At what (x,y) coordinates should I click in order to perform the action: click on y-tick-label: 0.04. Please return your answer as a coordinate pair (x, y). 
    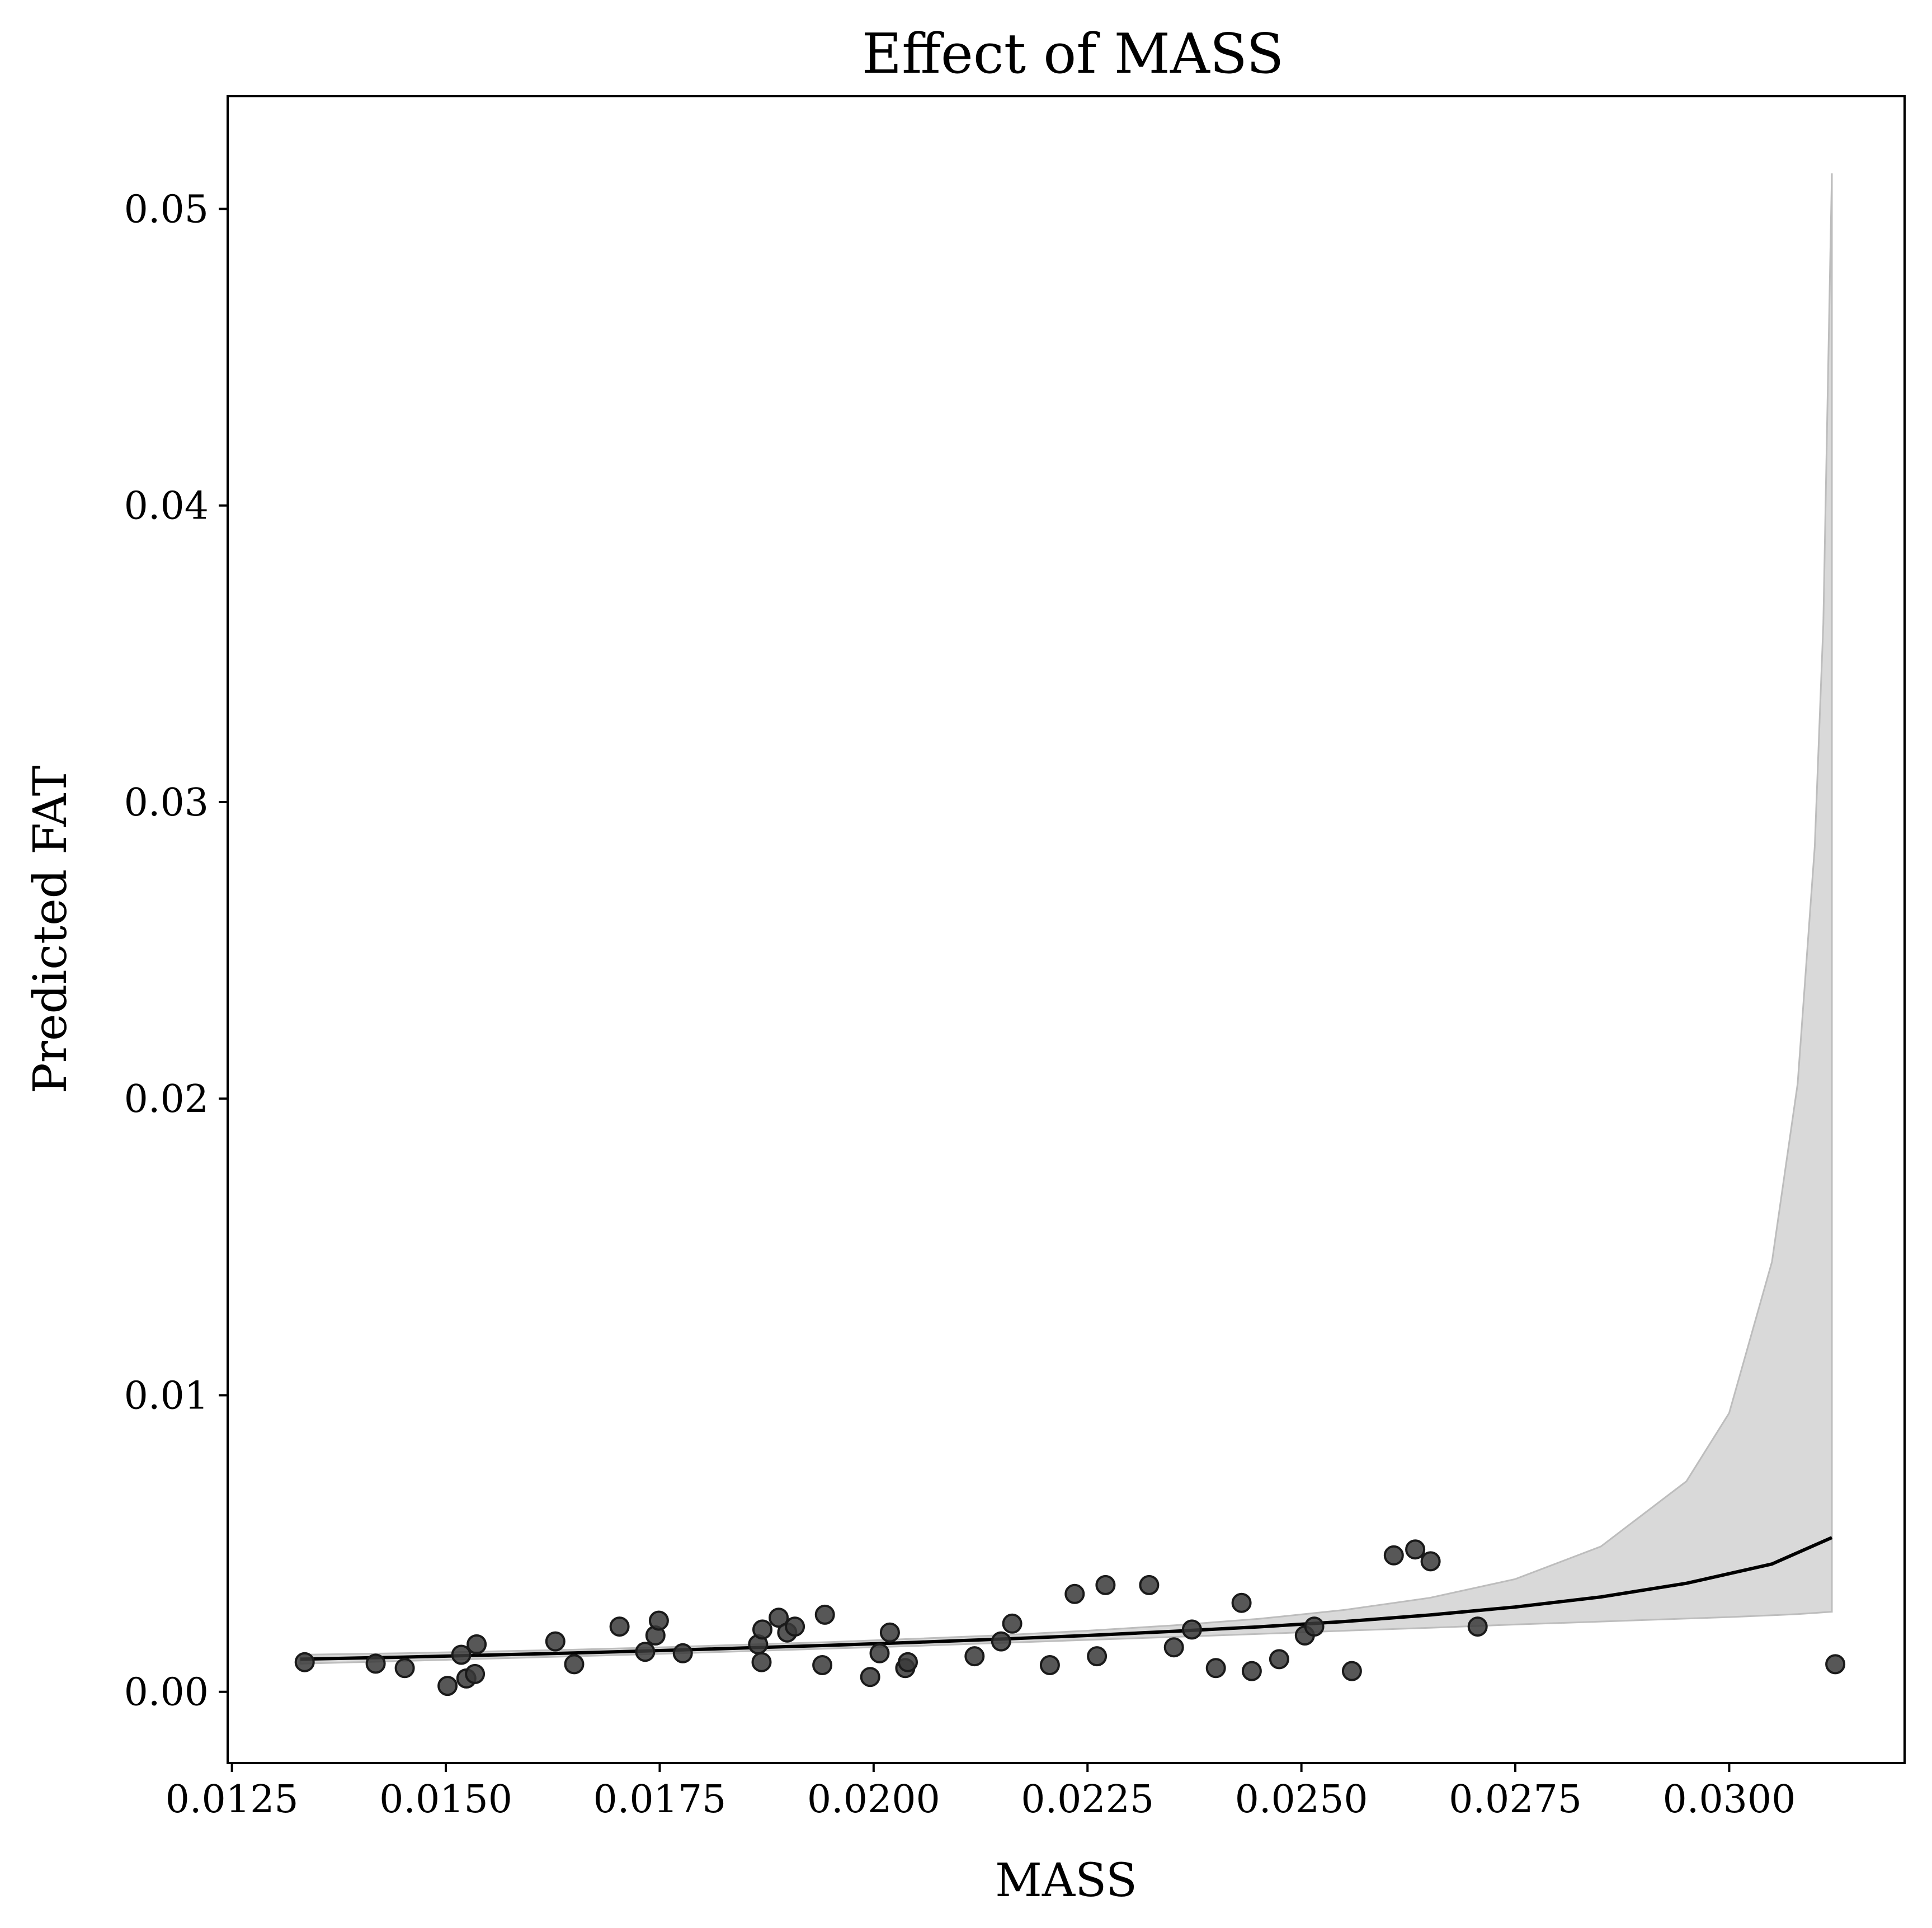
    Looking at the image, I should click on (166, 507).